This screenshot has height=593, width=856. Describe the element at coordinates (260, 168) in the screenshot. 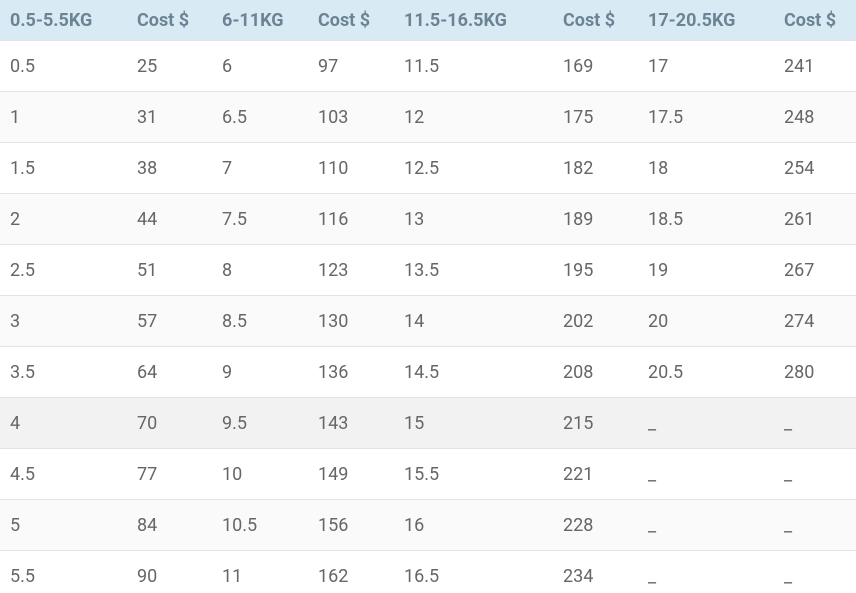

I see `table-cell: 7` at that location.